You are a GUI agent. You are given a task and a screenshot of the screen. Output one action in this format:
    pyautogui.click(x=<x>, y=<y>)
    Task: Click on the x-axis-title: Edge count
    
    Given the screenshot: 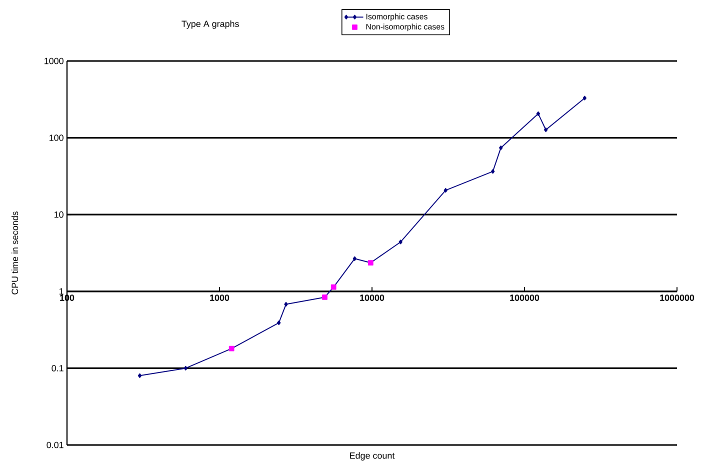 What is the action you would take?
    pyautogui.click(x=372, y=456)
    